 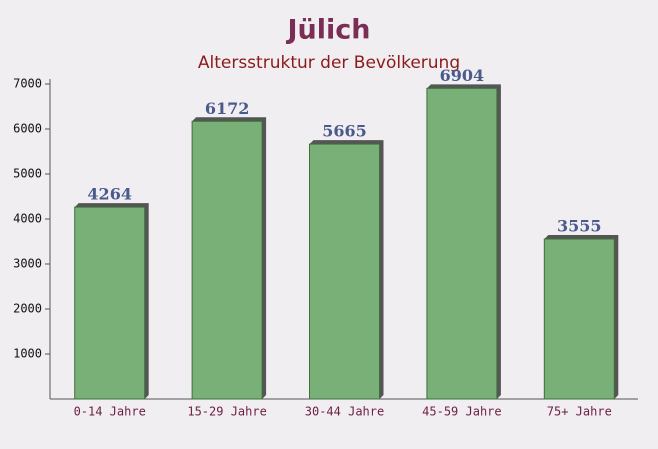 What do you see at coordinates (27, 309) in the screenshot?
I see `y-tick-label: 2000` at bounding box center [27, 309].